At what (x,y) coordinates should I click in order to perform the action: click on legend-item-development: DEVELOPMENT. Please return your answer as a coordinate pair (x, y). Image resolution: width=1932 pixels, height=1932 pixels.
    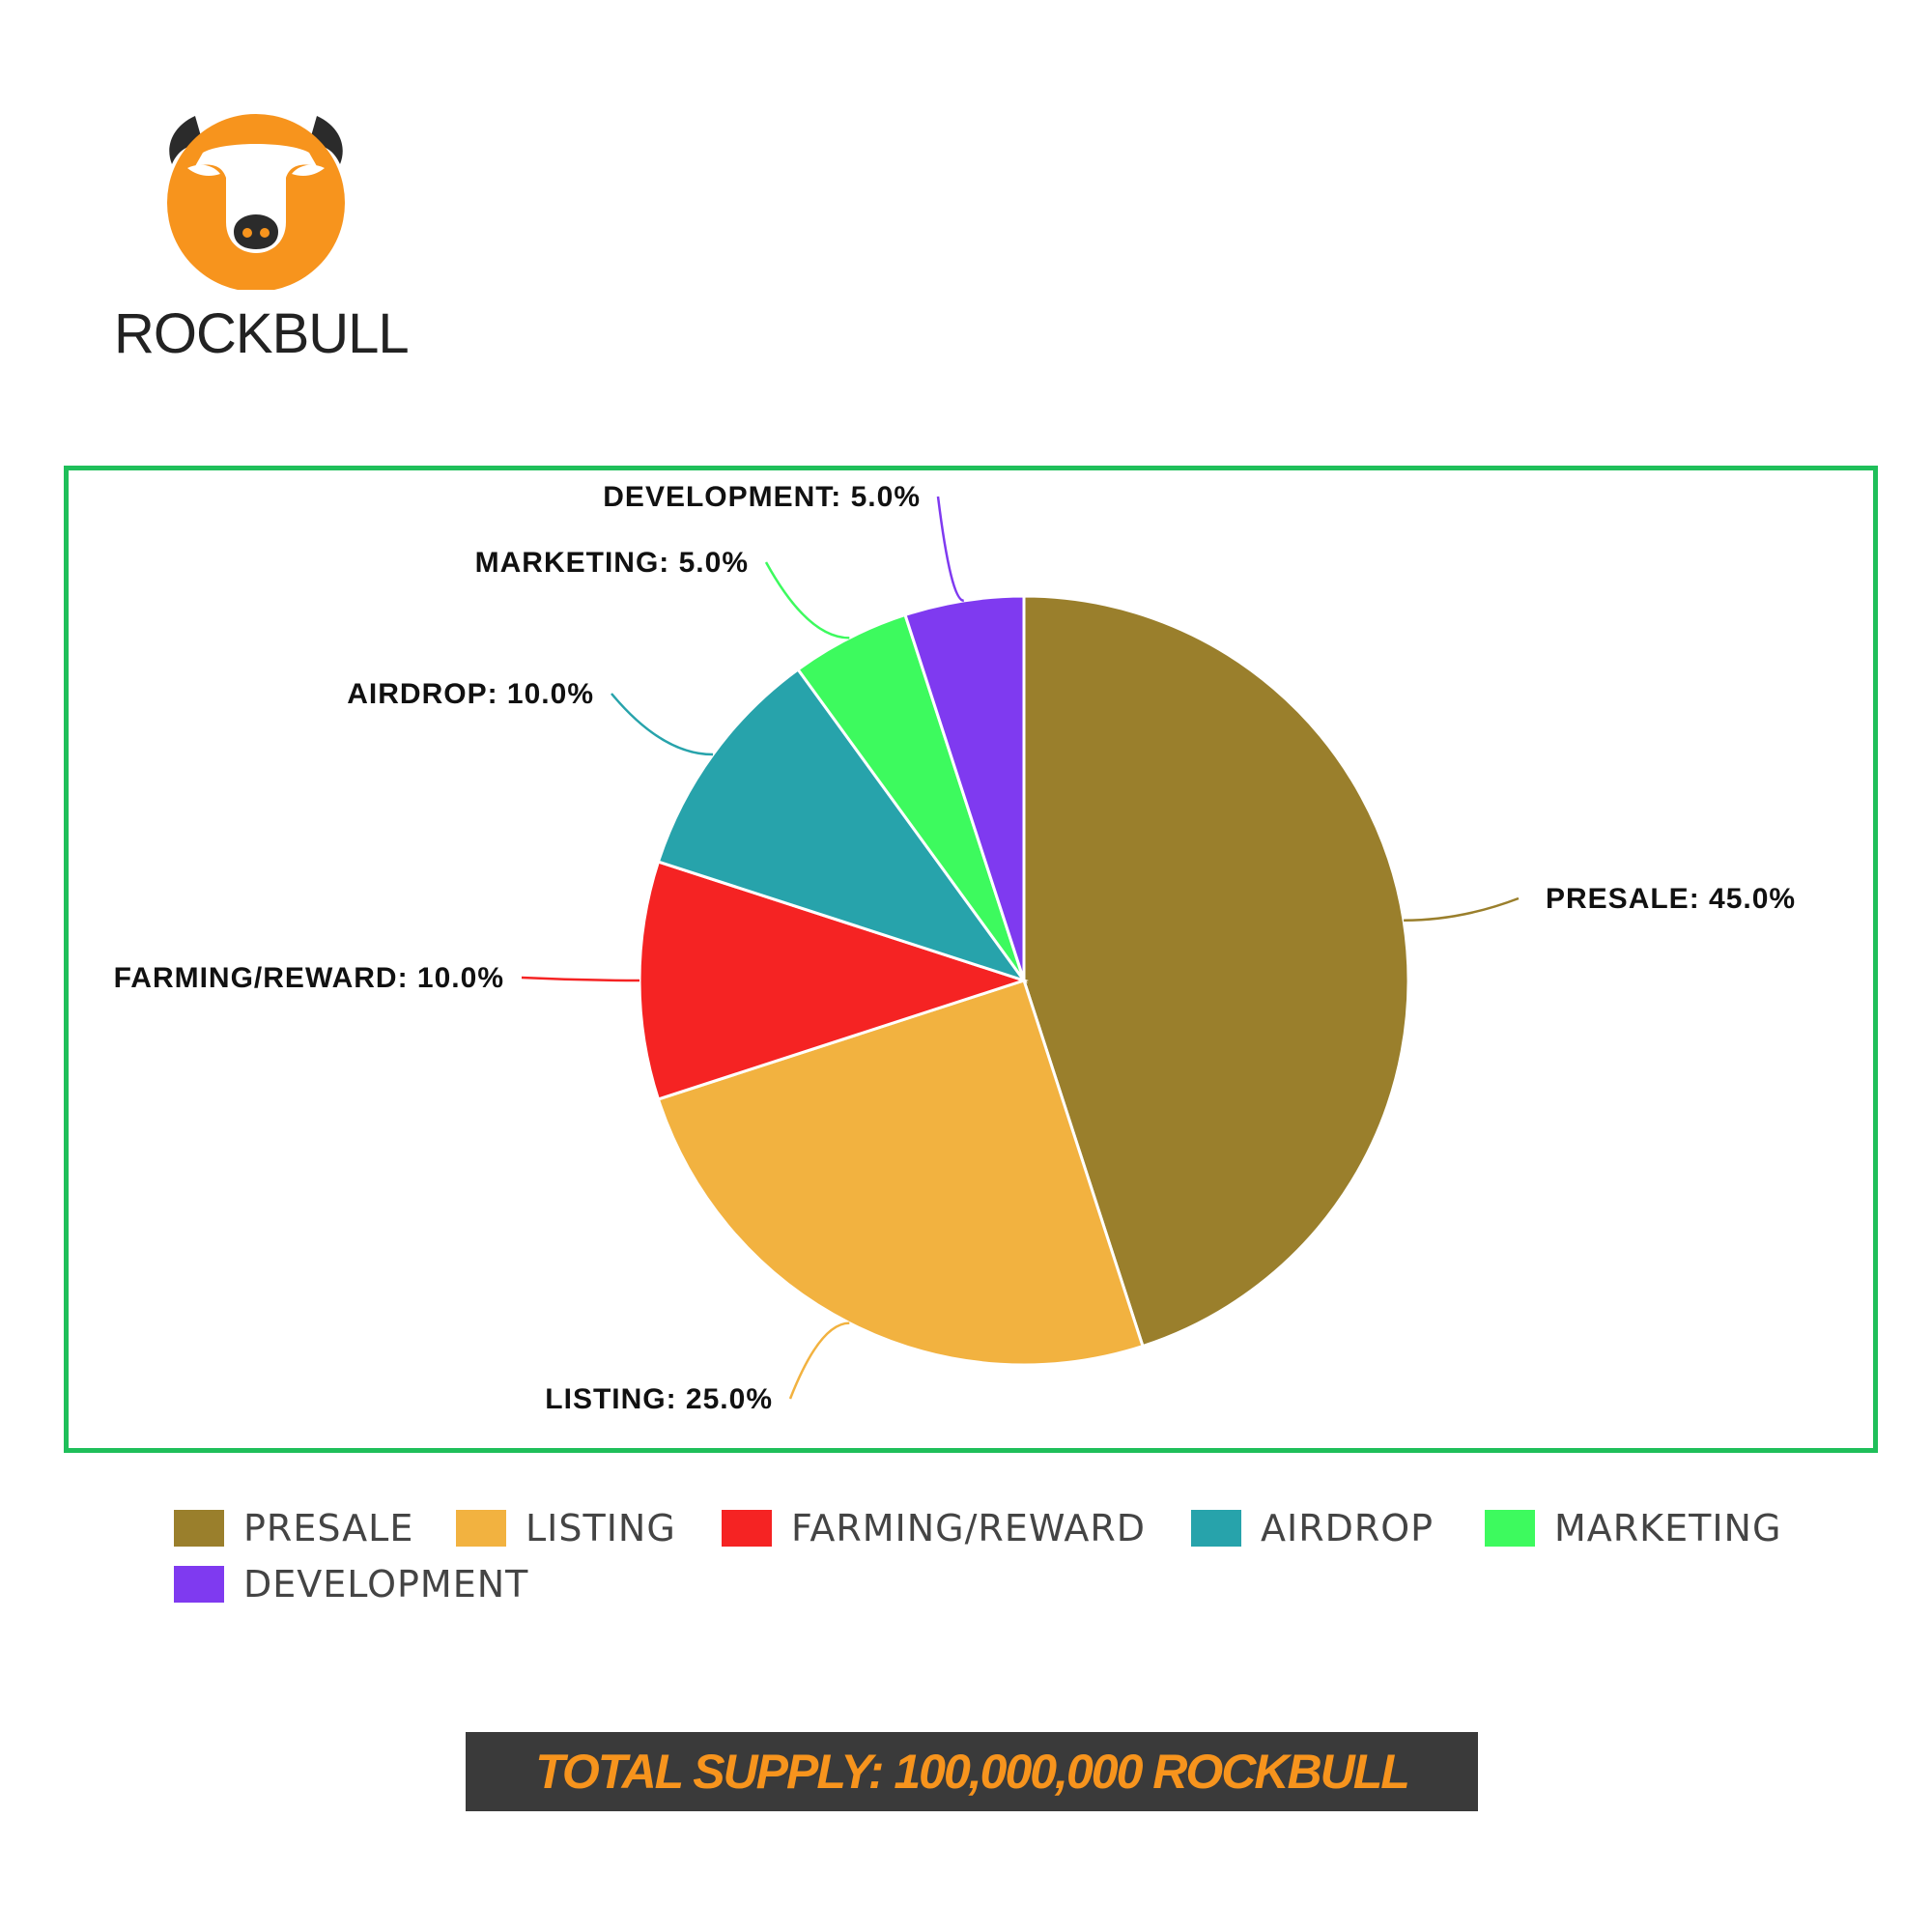
    Looking at the image, I should click on (351, 1584).